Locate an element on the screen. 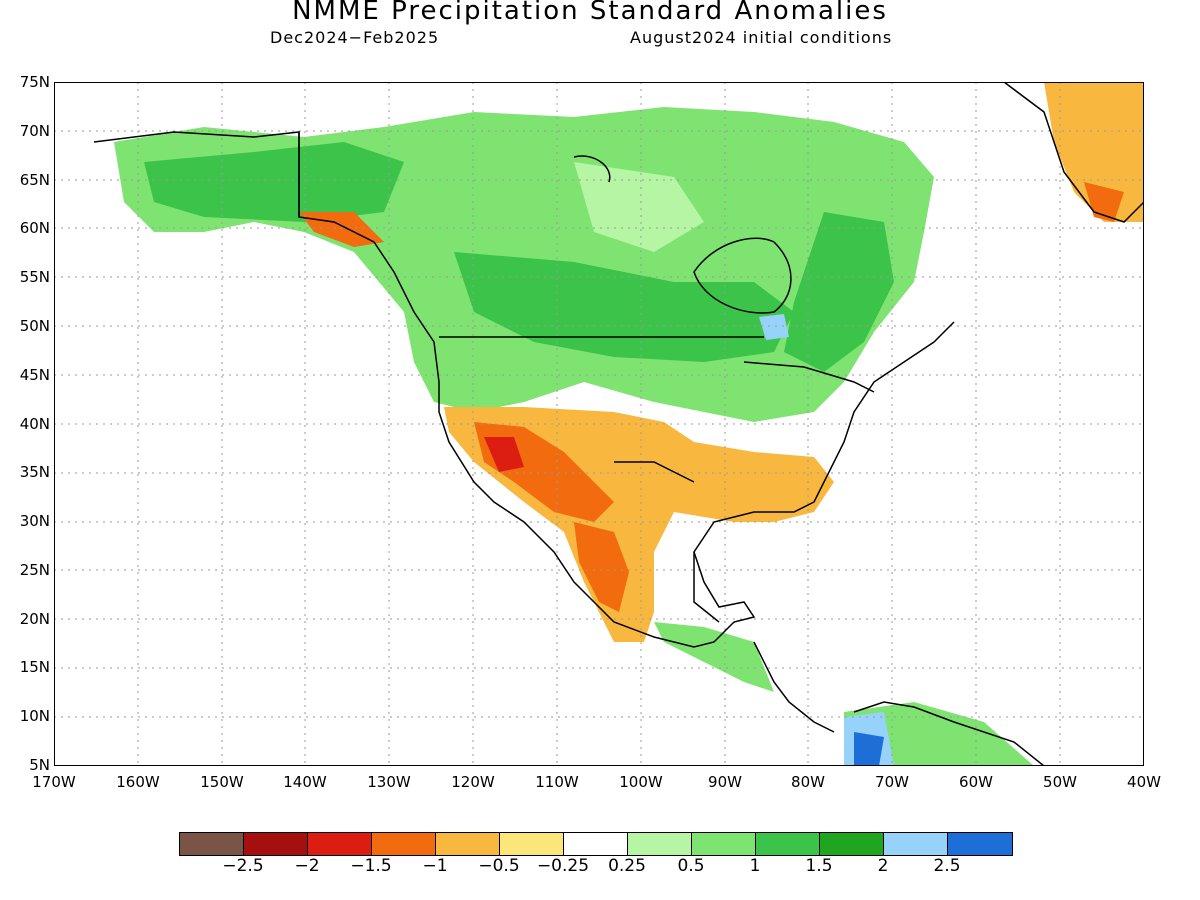  lat-label: 70N is located at coordinates (34, 131).